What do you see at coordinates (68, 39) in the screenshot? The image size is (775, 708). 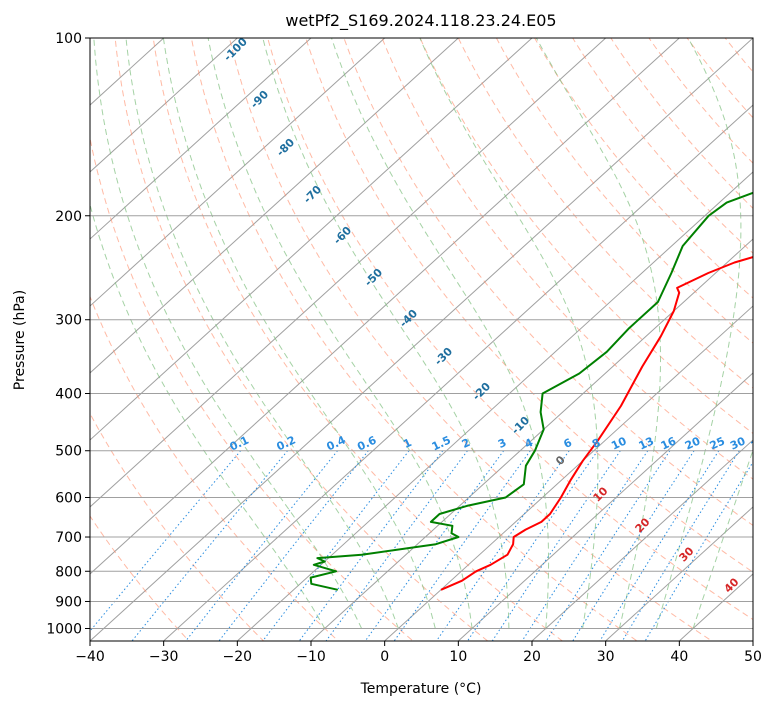 I see `y-tick-label: 100` at bounding box center [68, 39].